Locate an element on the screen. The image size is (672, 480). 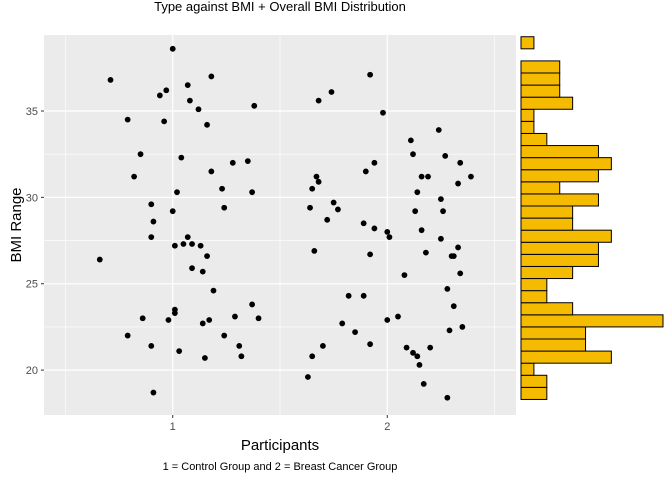
y-tick-label: 30 is located at coordinates (32, 198).